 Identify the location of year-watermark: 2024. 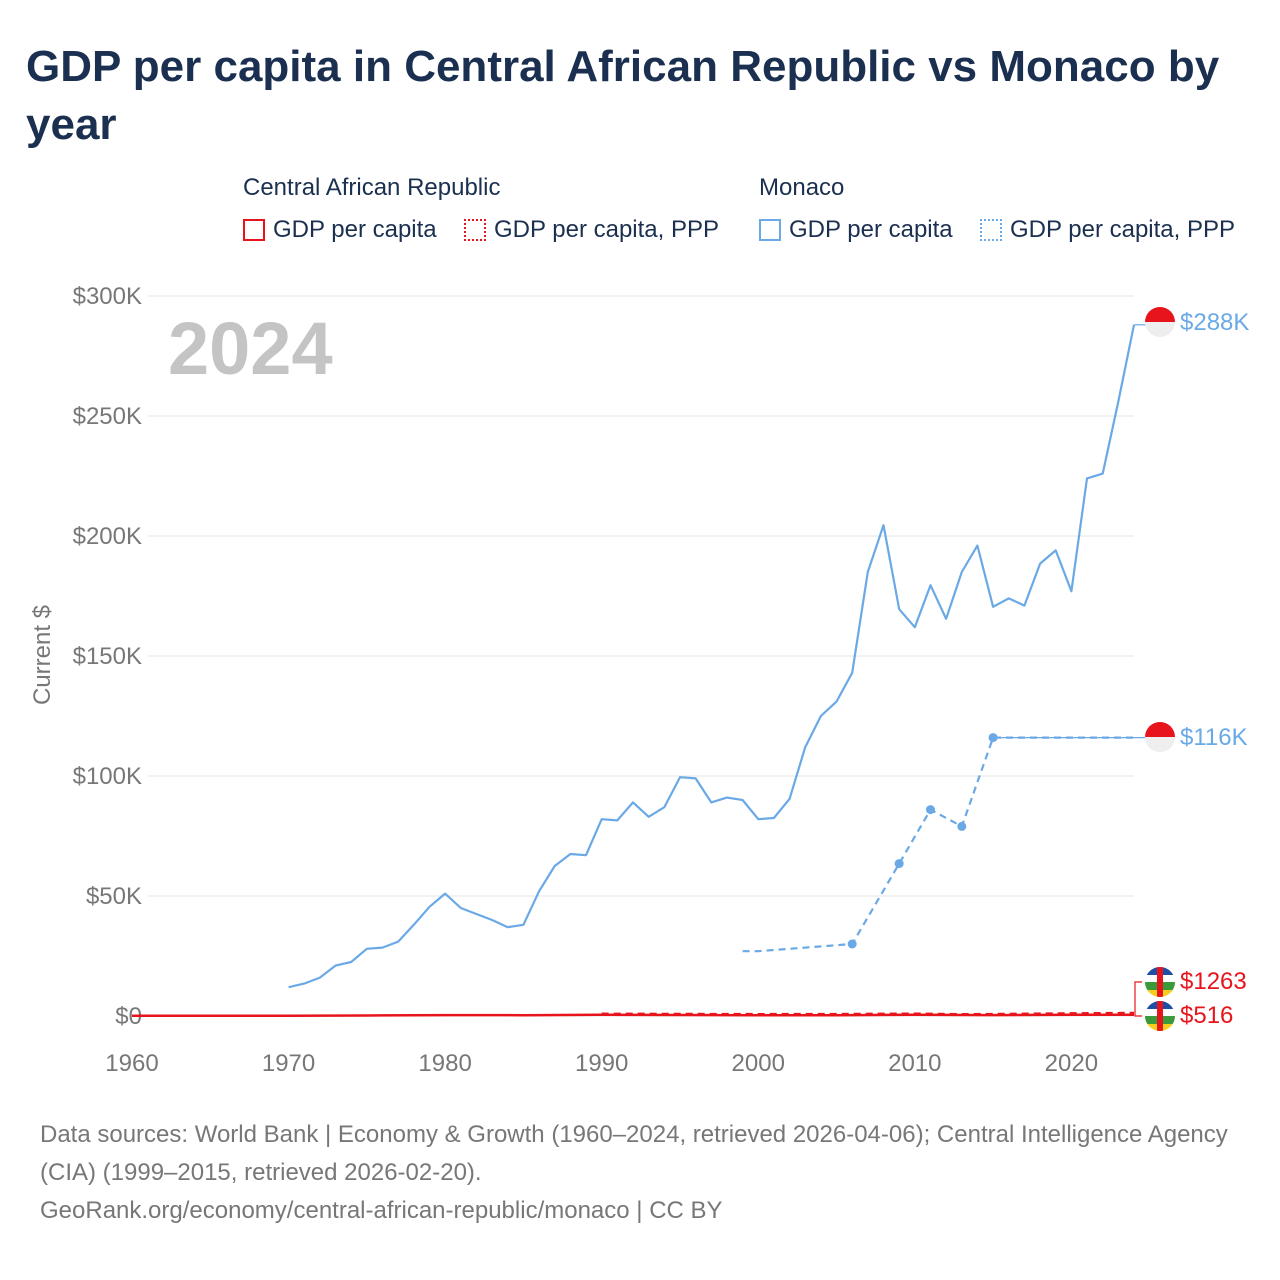
(250, 348).